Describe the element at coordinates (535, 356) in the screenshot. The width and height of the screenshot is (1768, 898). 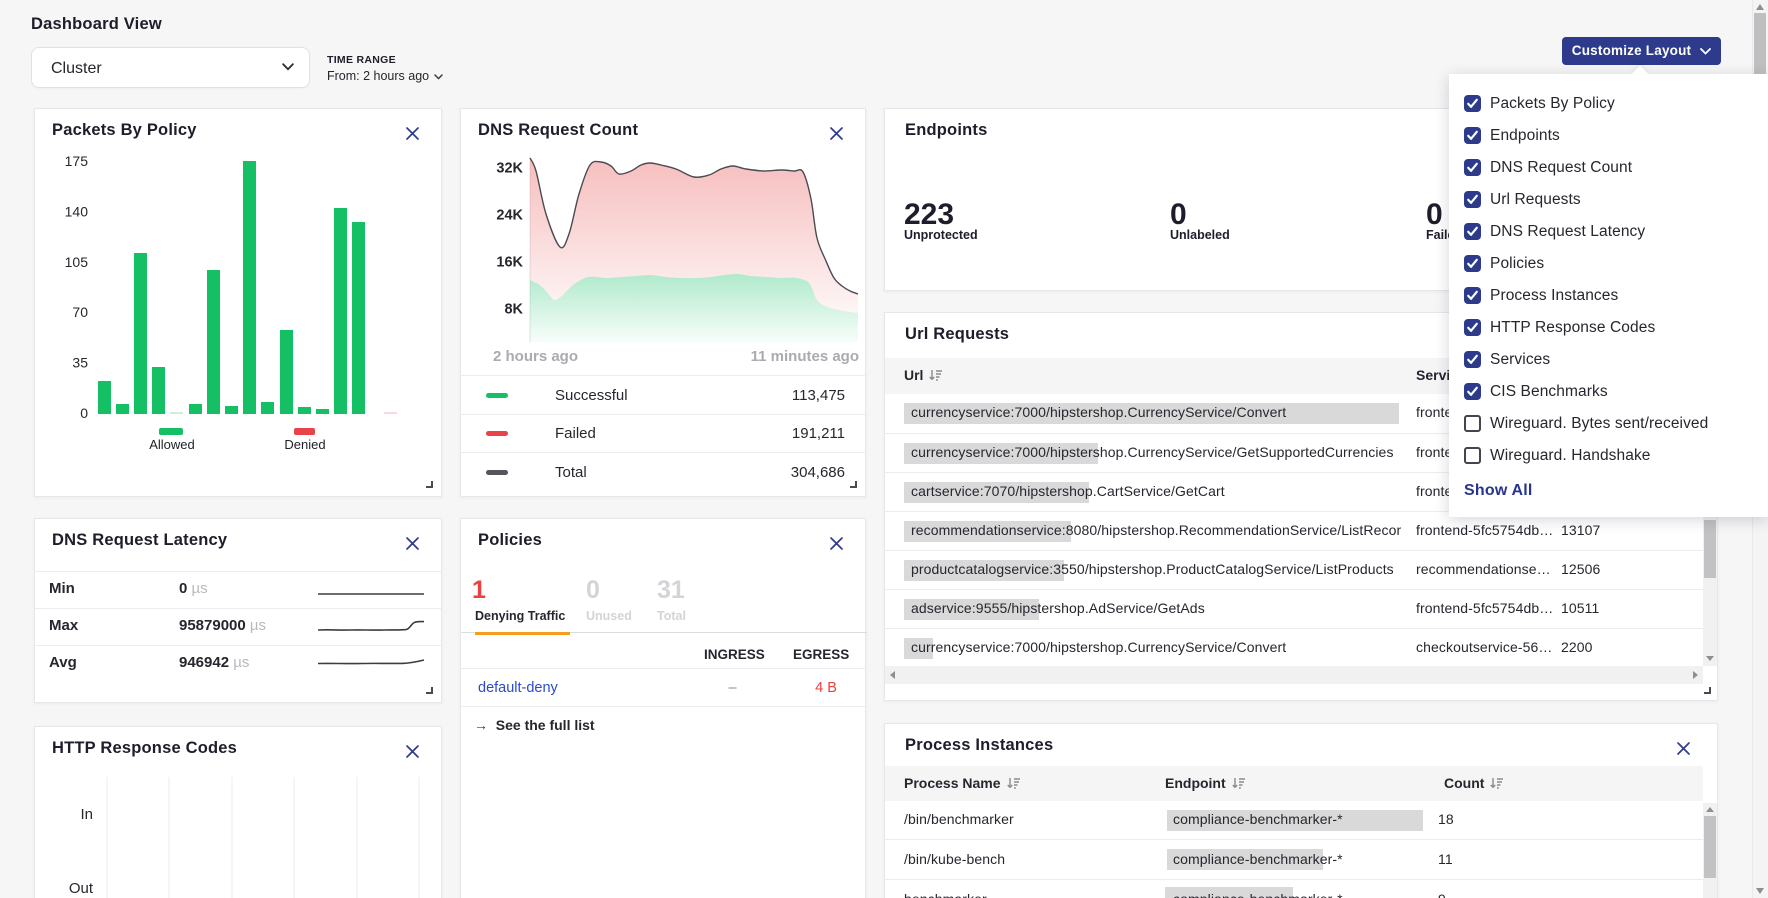
I see `svg-text: 2 hours ago` at that location.